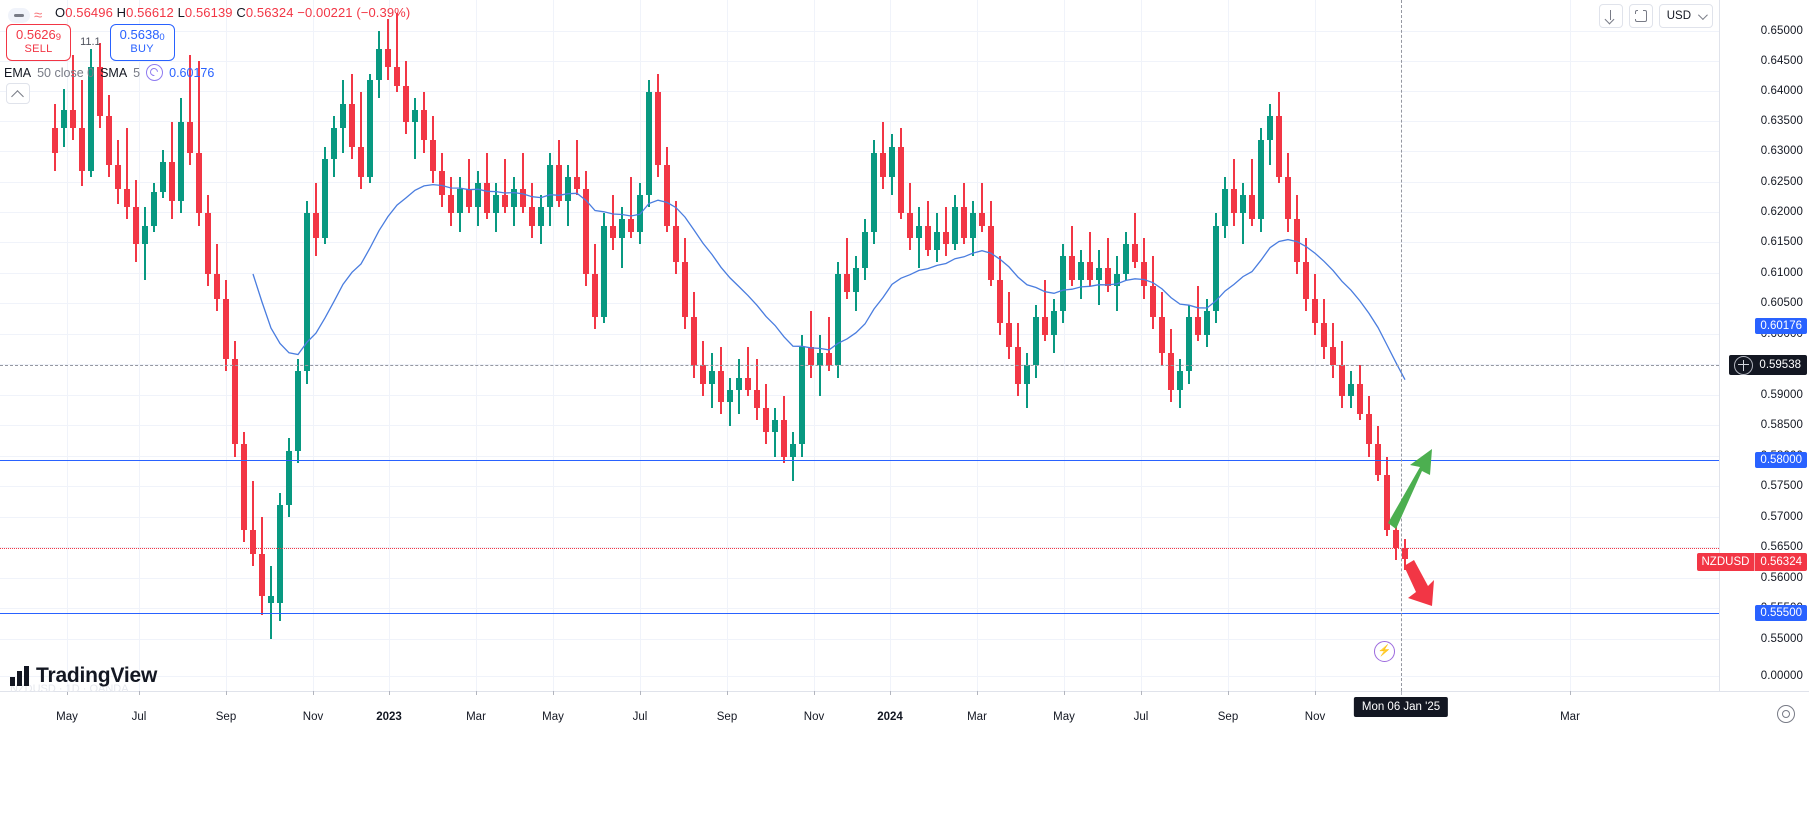 The image size is (1809, 817). What do you see at coordinates (1781, 273) in the screenshot?
I see `price-axis-label: 0.61000` at bounding box center [1781, 273].